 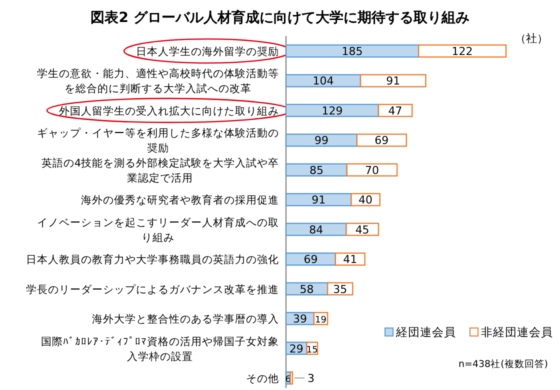 What do you see at coordinates (296, 349) in the screenshot?
I see `data-label: 29` at bounding box center [296, 349].